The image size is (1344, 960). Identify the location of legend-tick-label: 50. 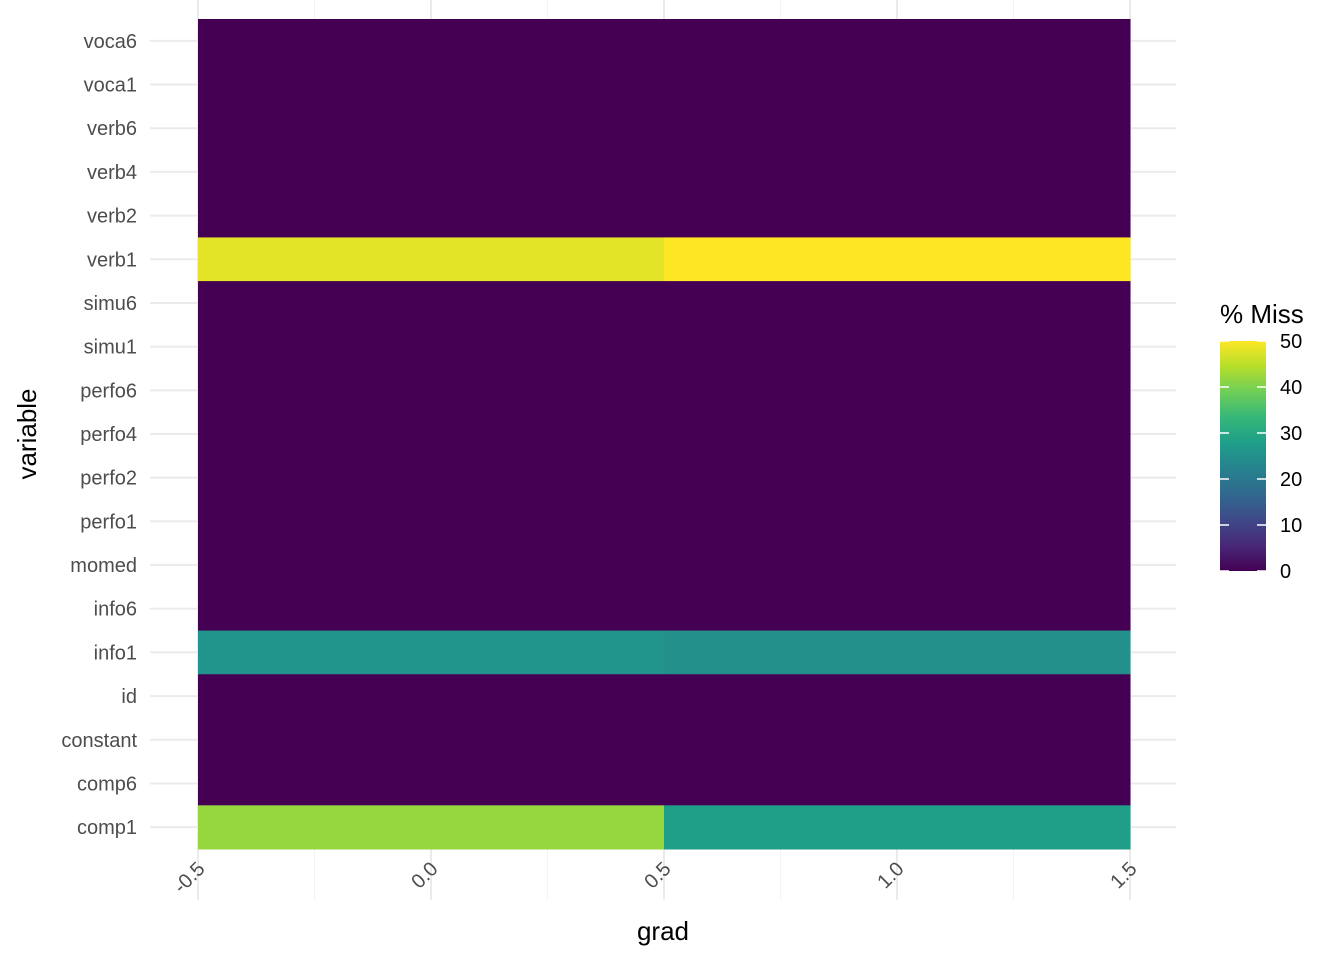
(1291, 342).